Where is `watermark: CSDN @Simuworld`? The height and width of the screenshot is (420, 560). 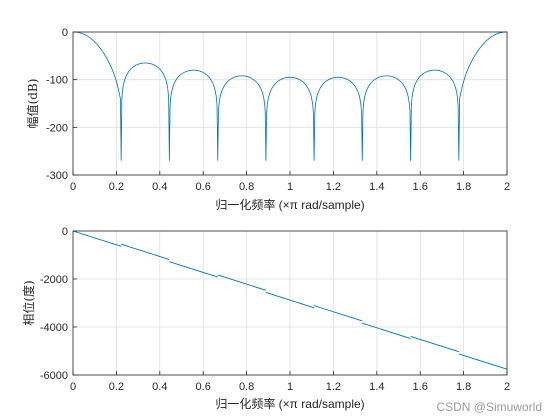
watermark: CSDN @Simuworld is located at coordinates (489, 407).